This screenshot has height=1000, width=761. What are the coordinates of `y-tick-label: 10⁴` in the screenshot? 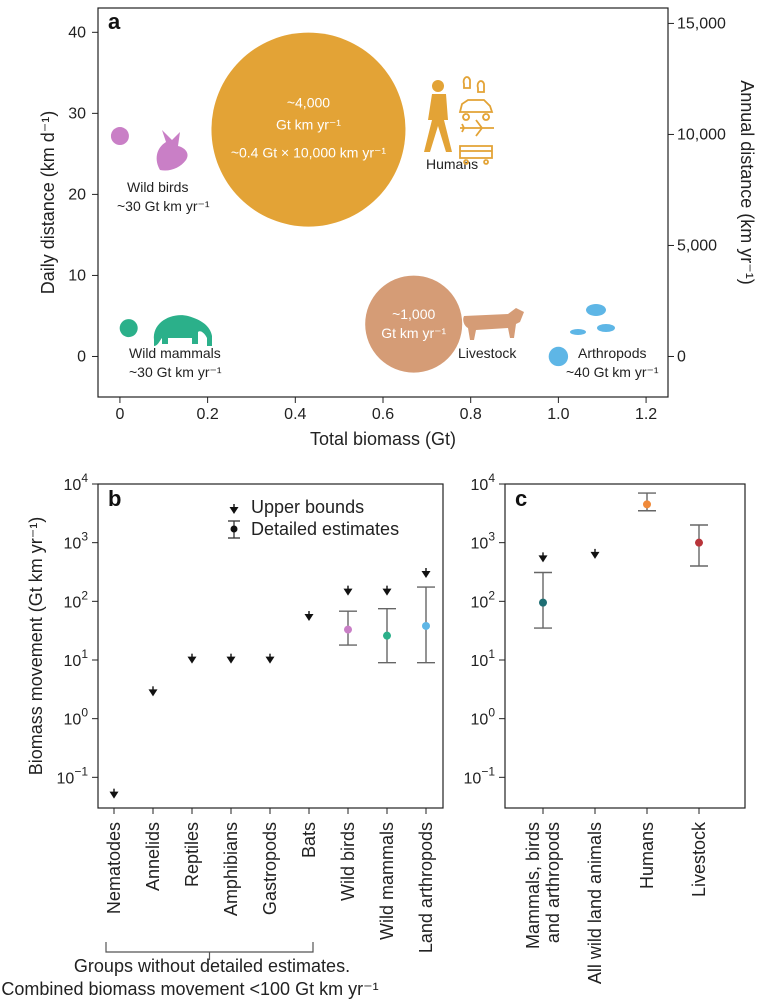 It's located at (483, 482).